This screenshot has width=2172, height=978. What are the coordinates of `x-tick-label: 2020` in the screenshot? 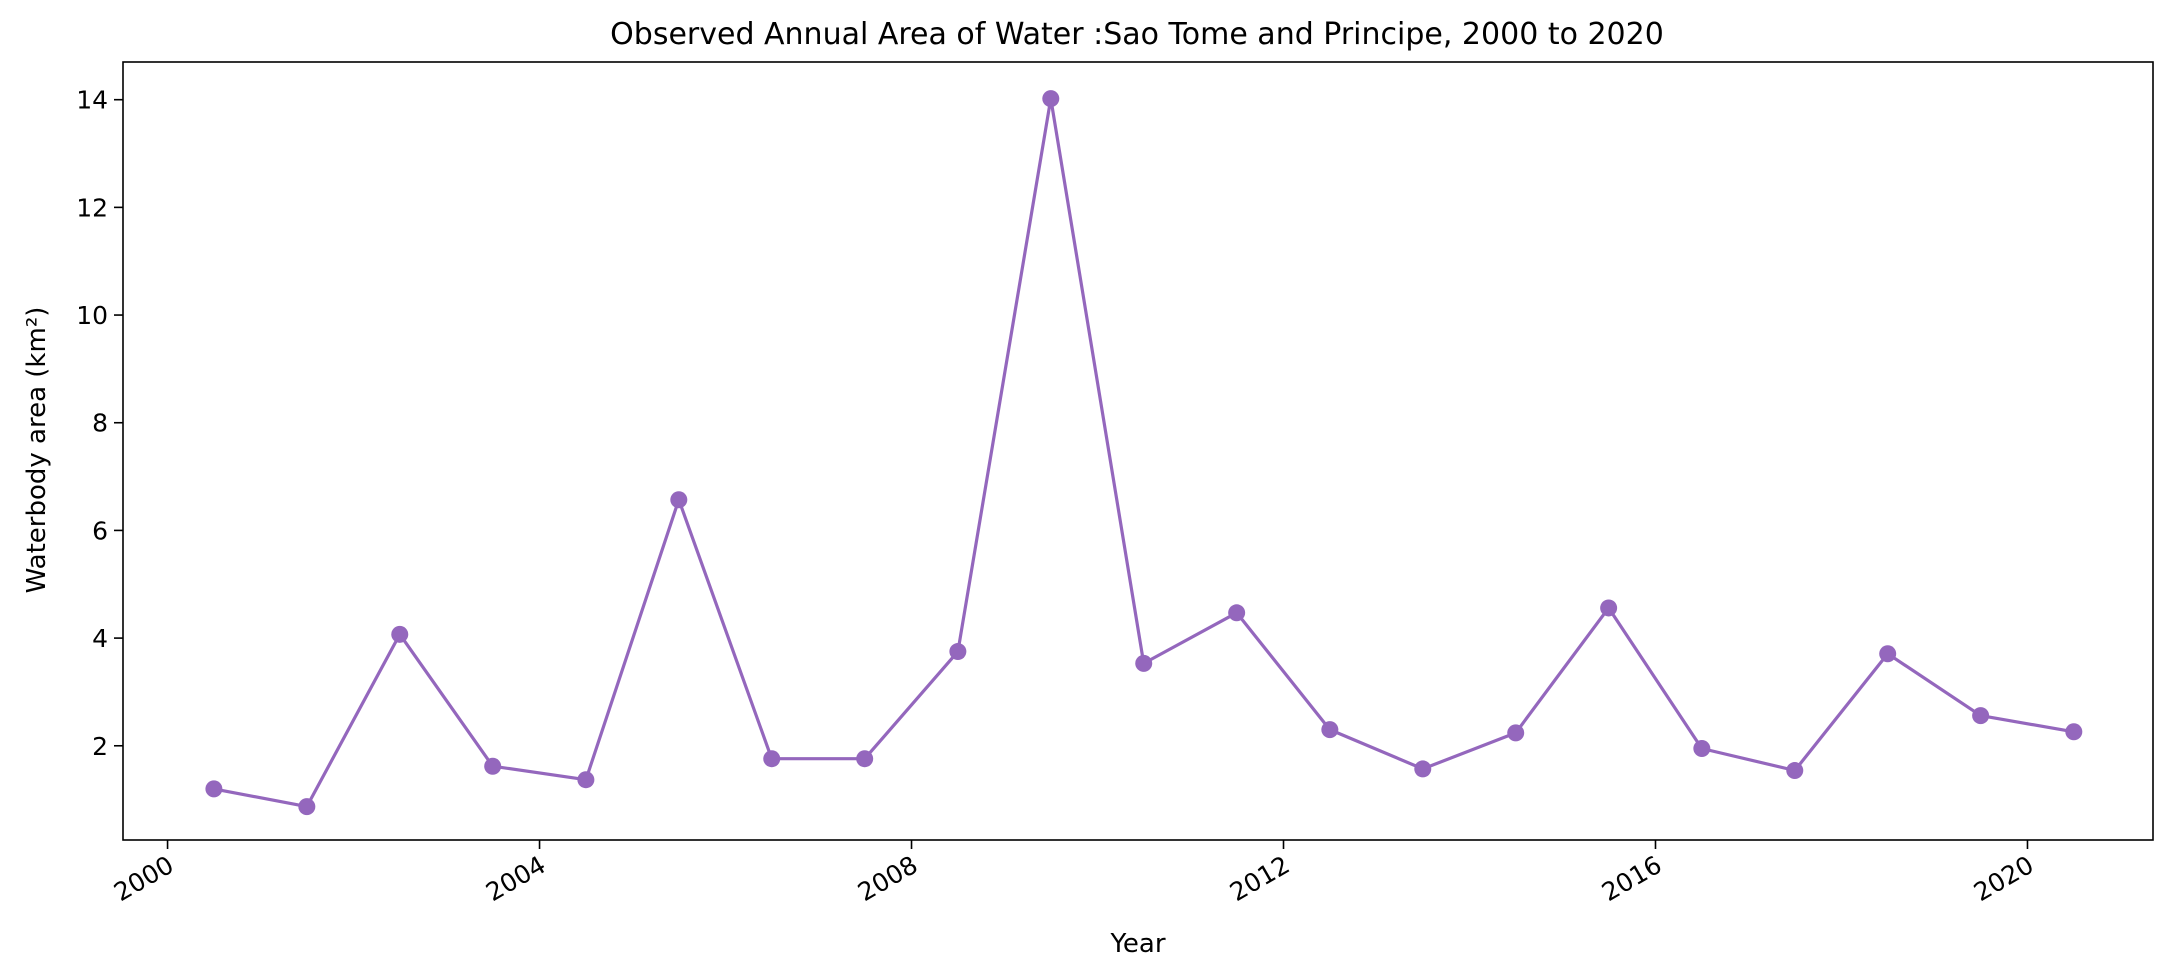 It's located at (2004, 878).